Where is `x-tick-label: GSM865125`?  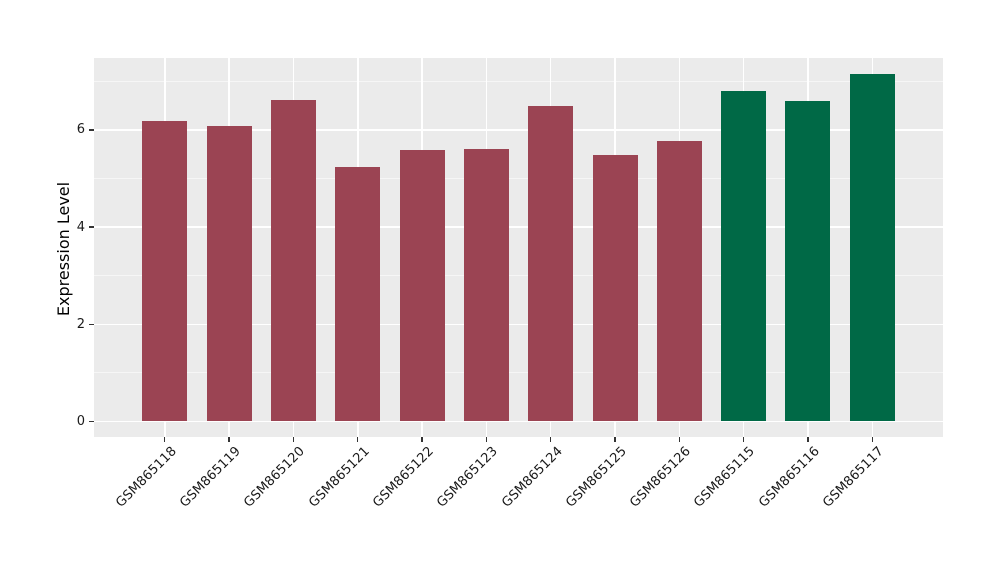 x-tick-label: GSM865125 is located at coordinates (596, 477).